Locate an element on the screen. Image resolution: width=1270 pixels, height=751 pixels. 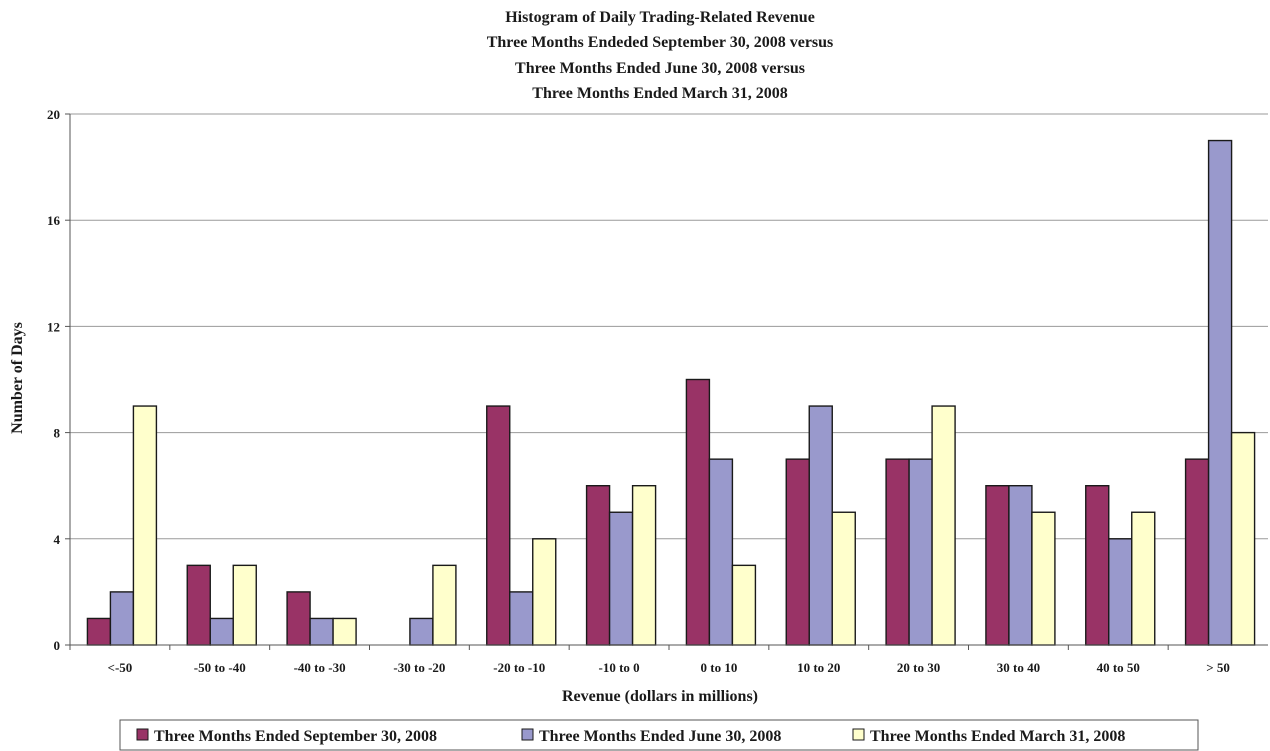
chart-title-line-3: Three Months Ended June 30, 2008 versus is located at coordinates (660, 68).